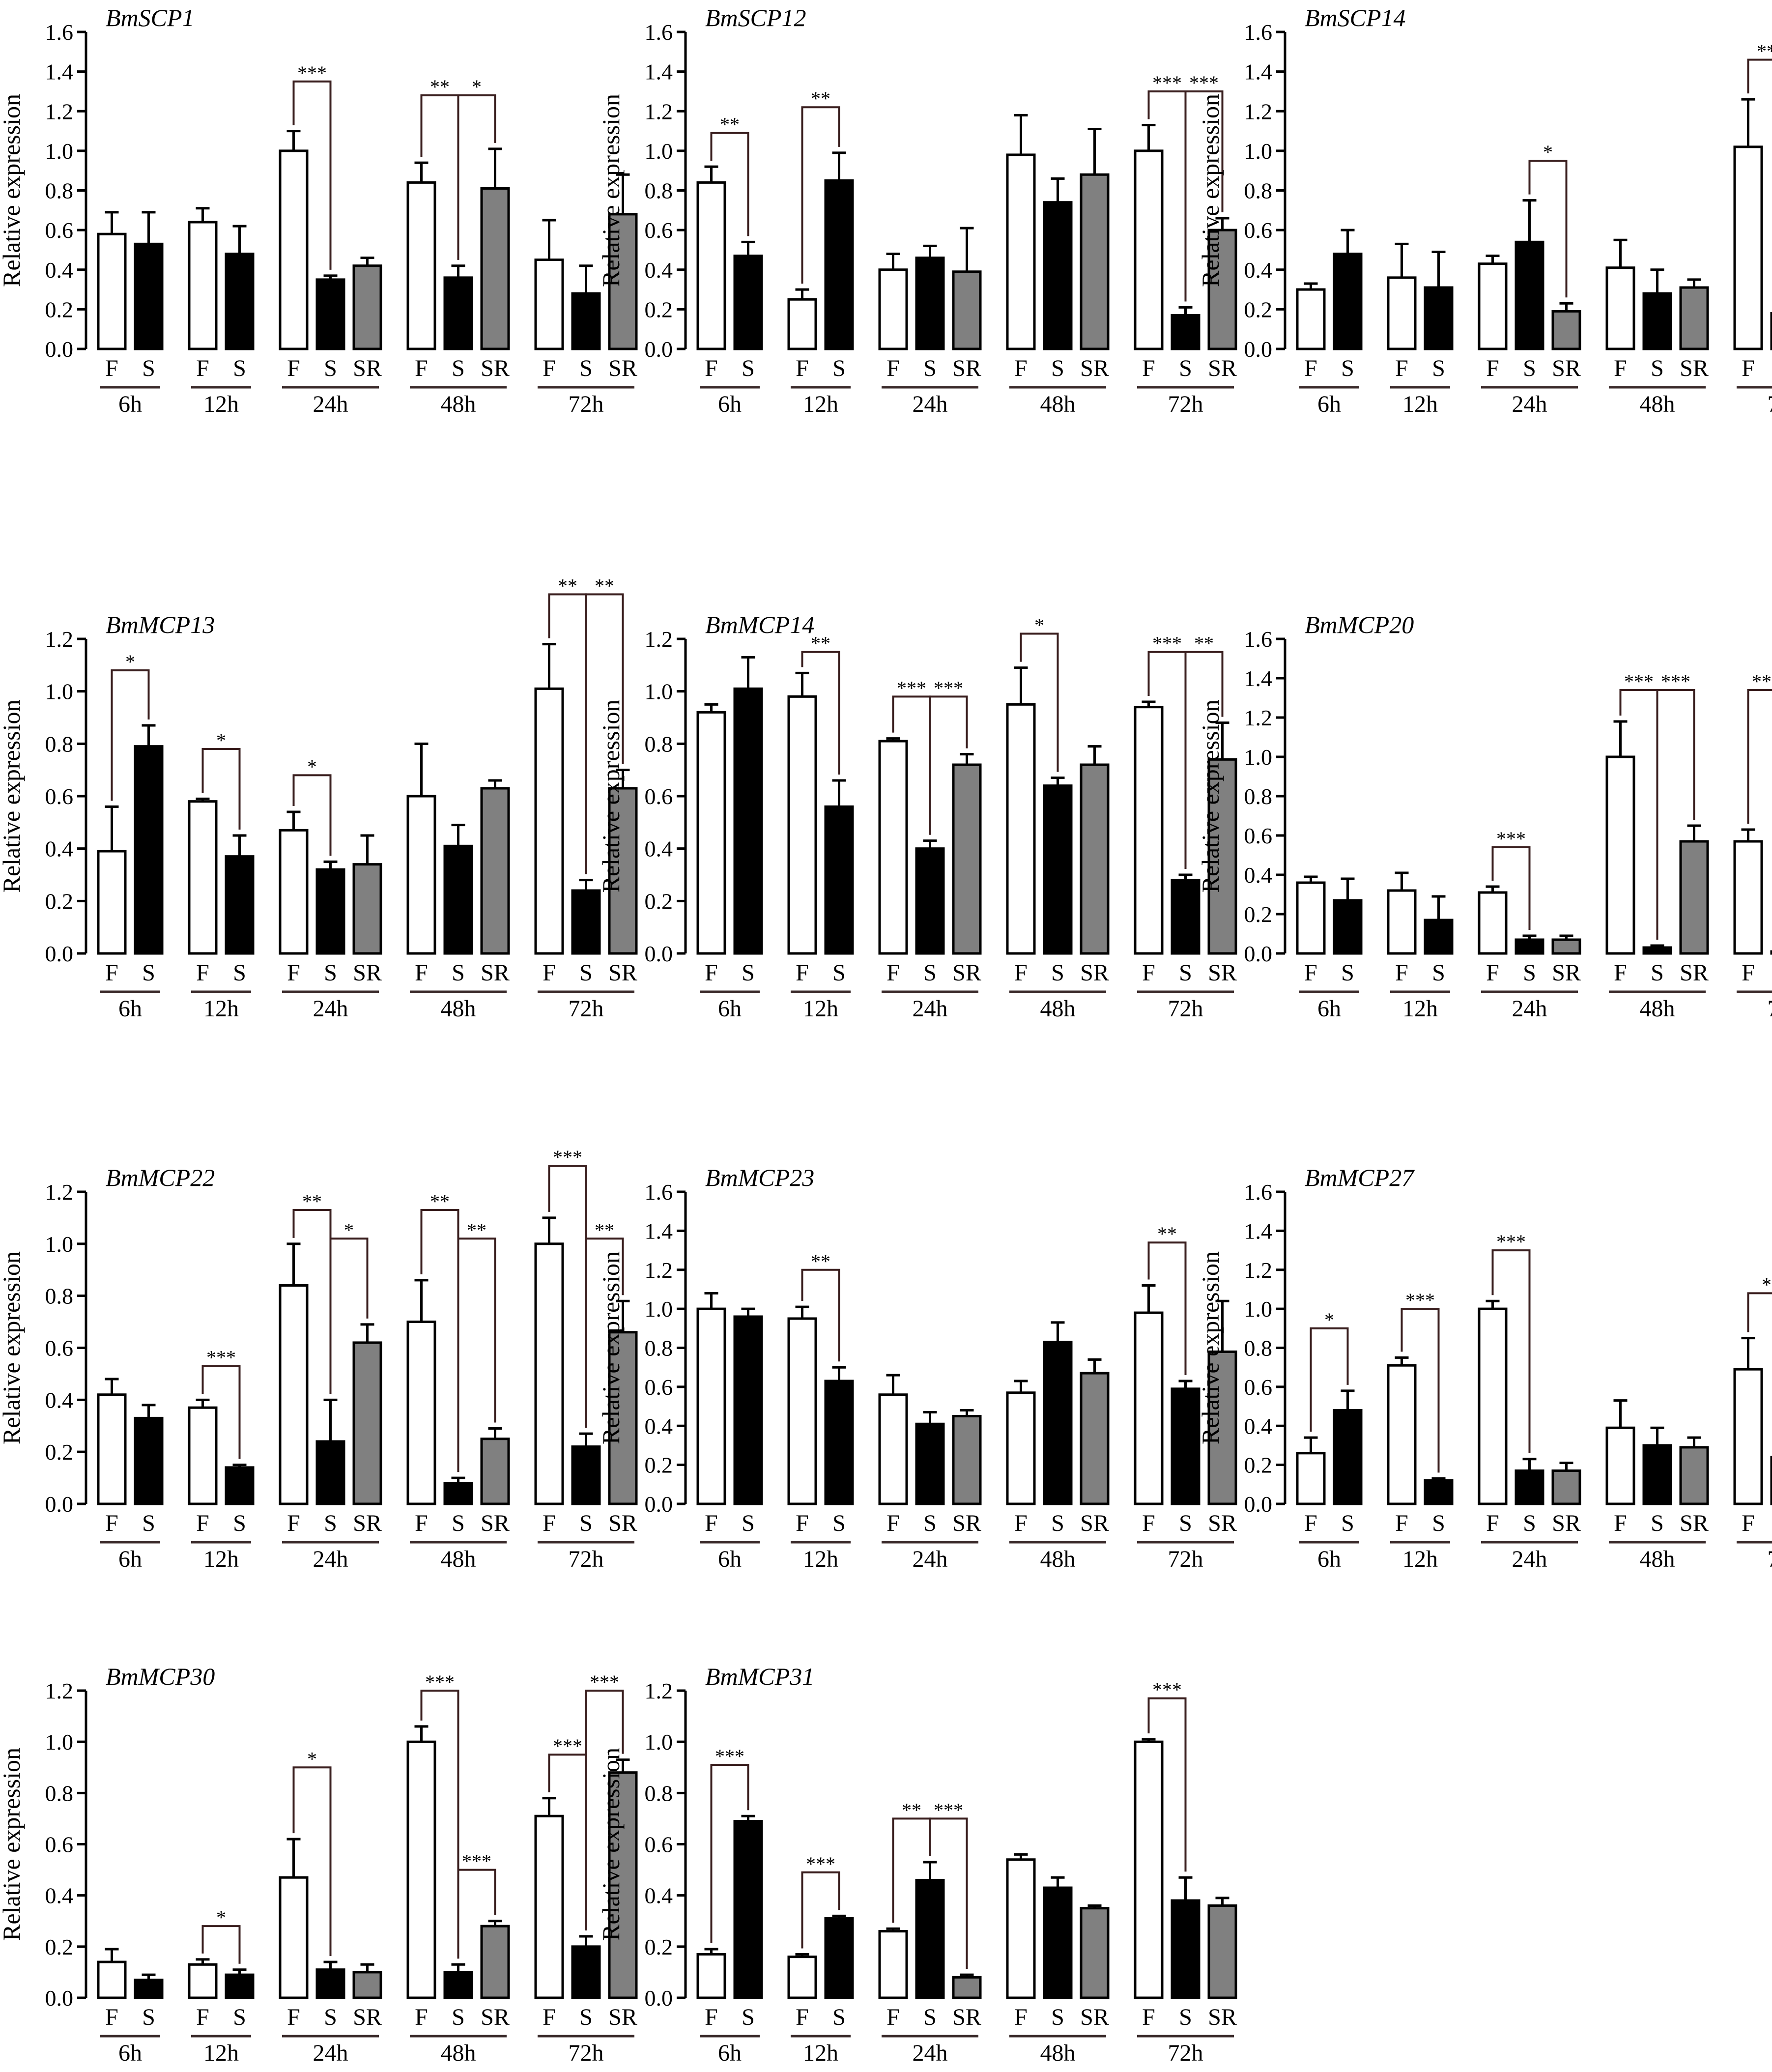  Describe the element at coordinates (967, 310) in the screenshot. I see `bar-24h-SR` at that location.